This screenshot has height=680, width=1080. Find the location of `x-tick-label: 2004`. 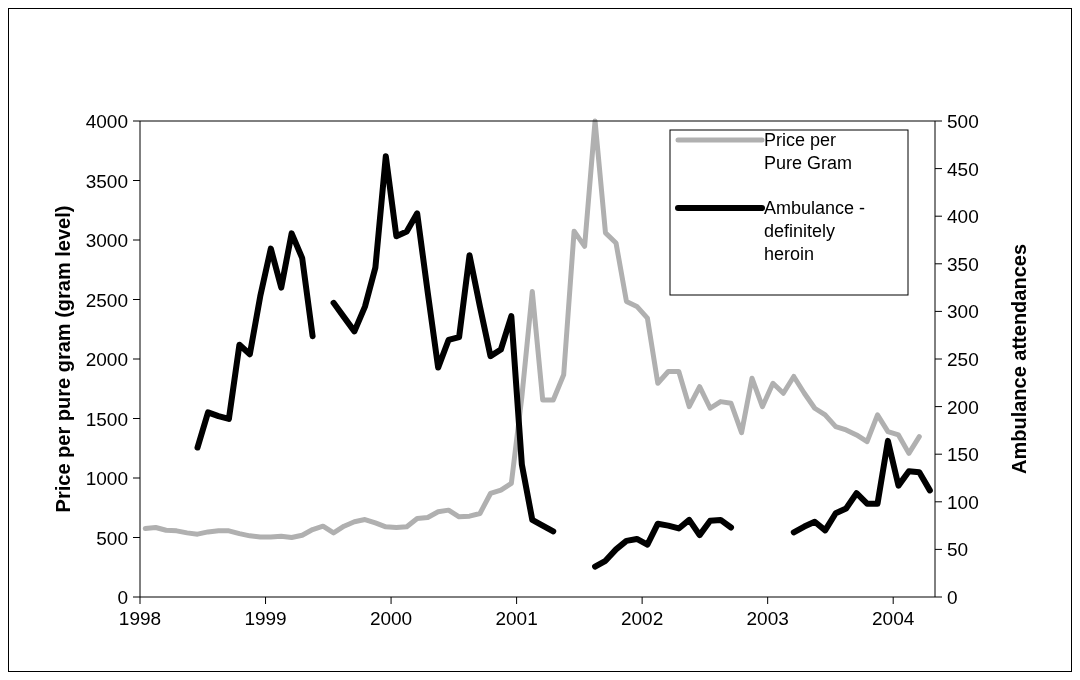

x-tick-label: 2004 is located at coordinates (893, 618).